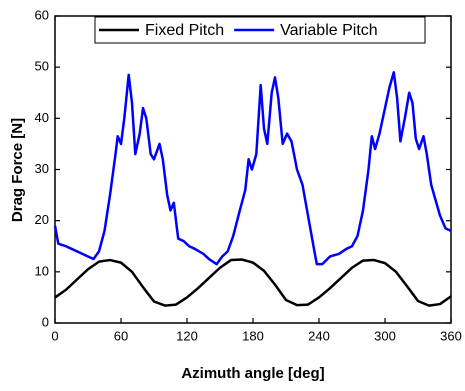 This screenshot has width=465, height=391. I want to click on x-tick-label: 180, so click(253, 335).